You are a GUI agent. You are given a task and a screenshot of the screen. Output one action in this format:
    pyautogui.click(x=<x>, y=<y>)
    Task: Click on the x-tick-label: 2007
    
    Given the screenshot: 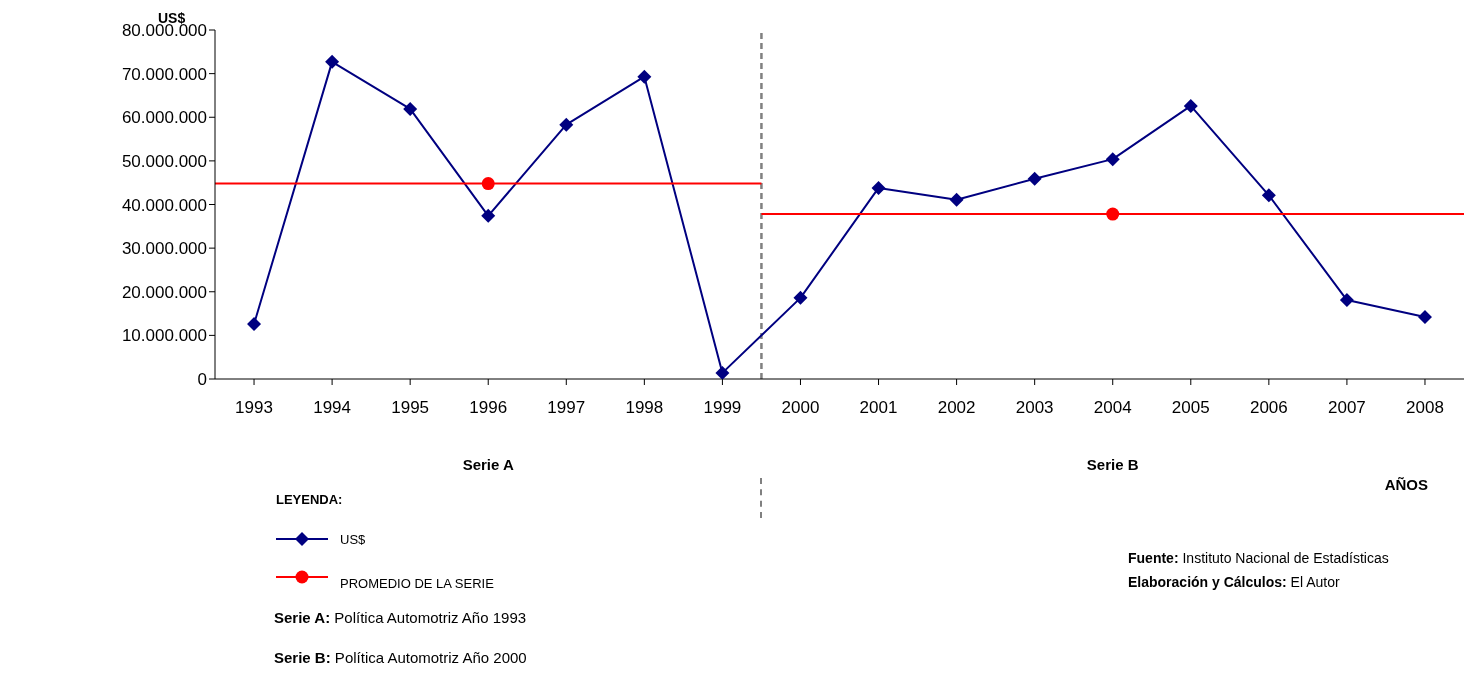 What is the action you would take?
    pyautogui.click(x=1346, y=408)
    